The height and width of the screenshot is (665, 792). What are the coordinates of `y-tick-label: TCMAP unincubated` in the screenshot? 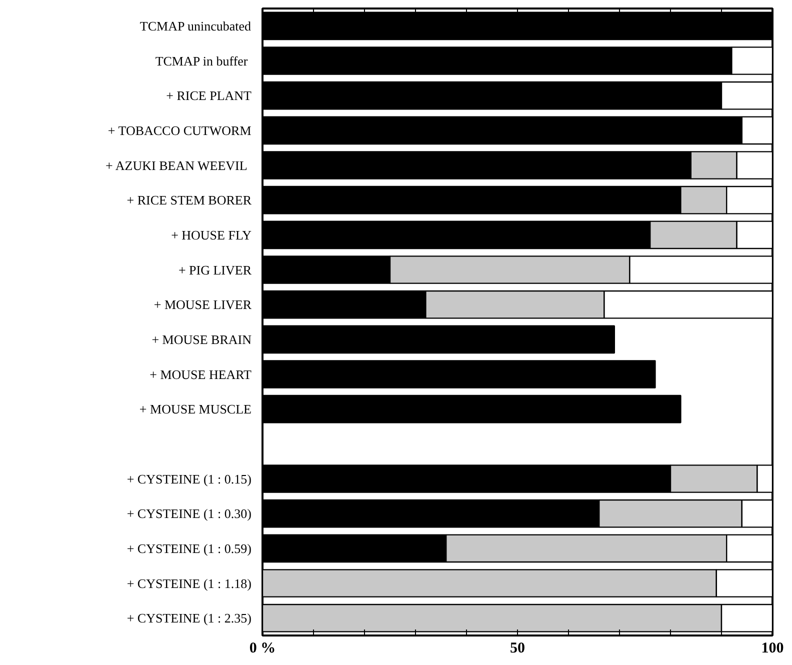 It's located at (196, 26).